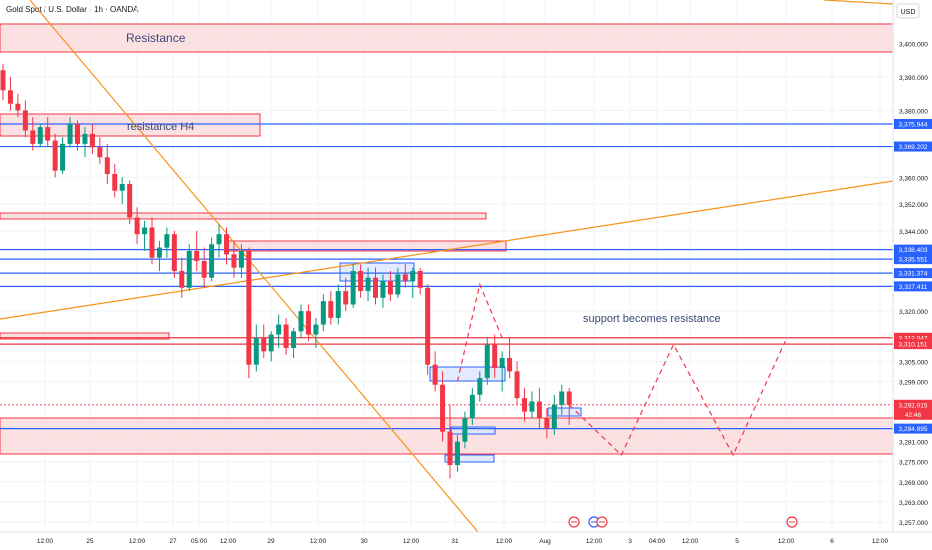 The image size is (932, 550). I want to click on resistance-zone, so click(447, 38).